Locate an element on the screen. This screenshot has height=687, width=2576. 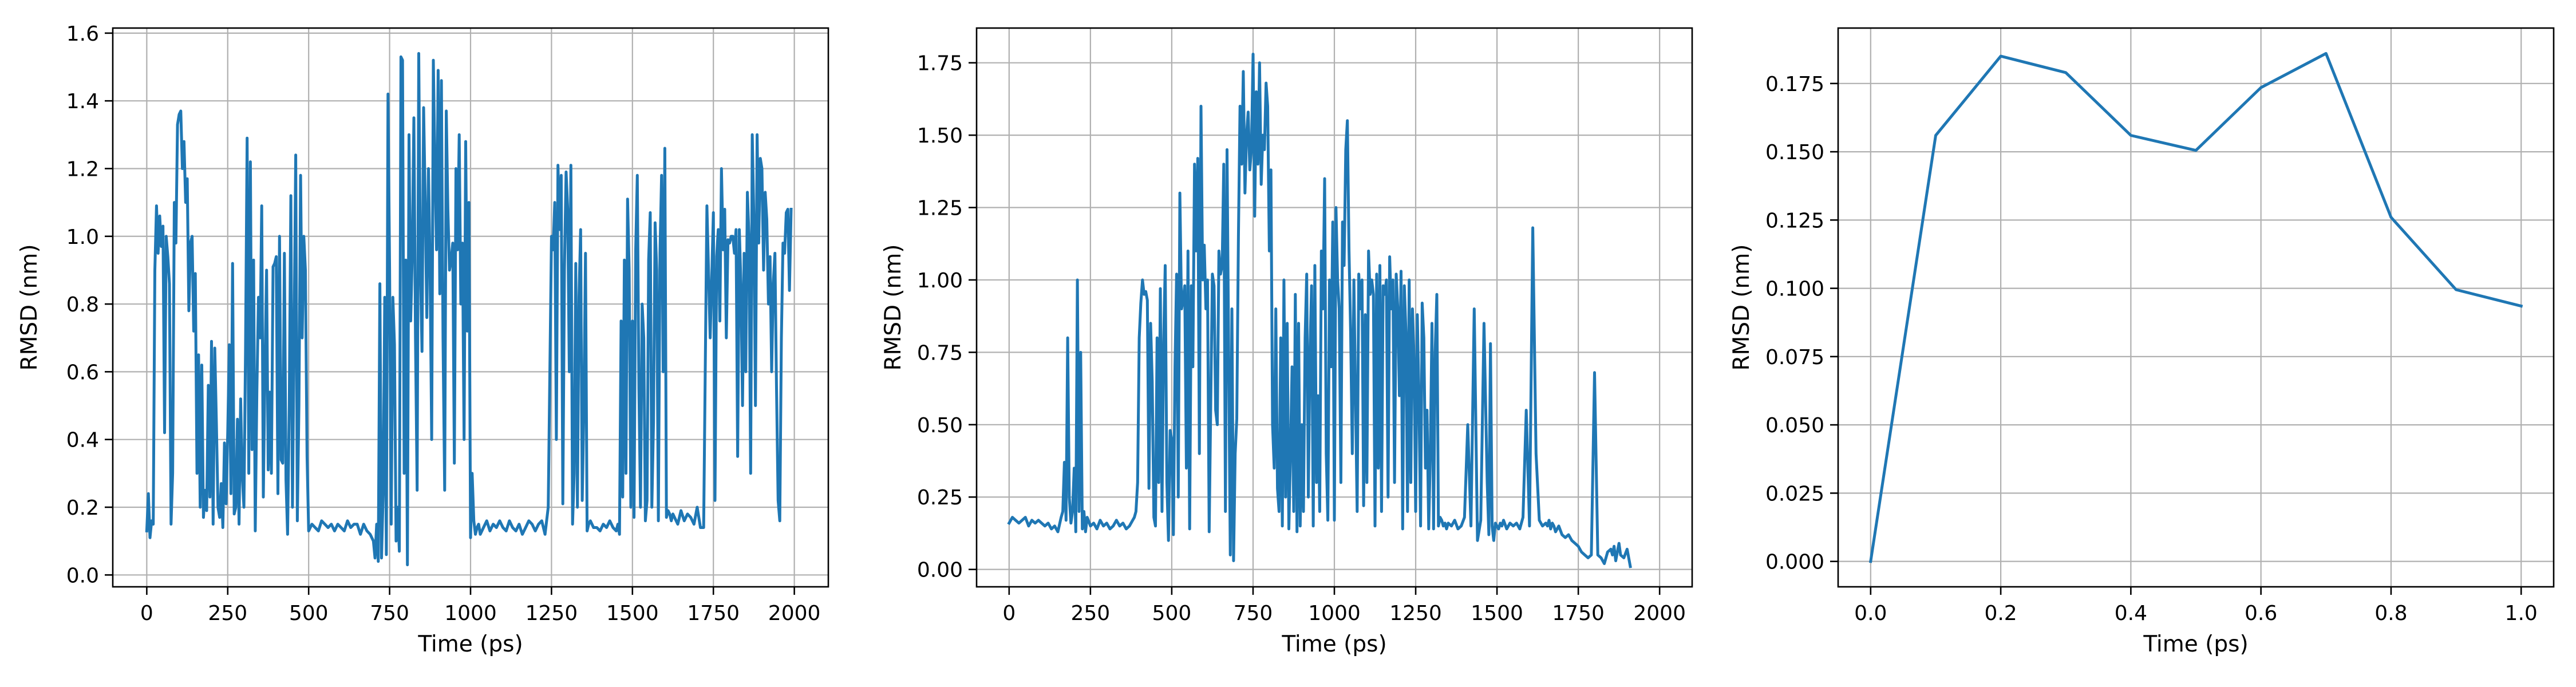
y-tick-label: 1.25 is located at coordinates (940, 208).